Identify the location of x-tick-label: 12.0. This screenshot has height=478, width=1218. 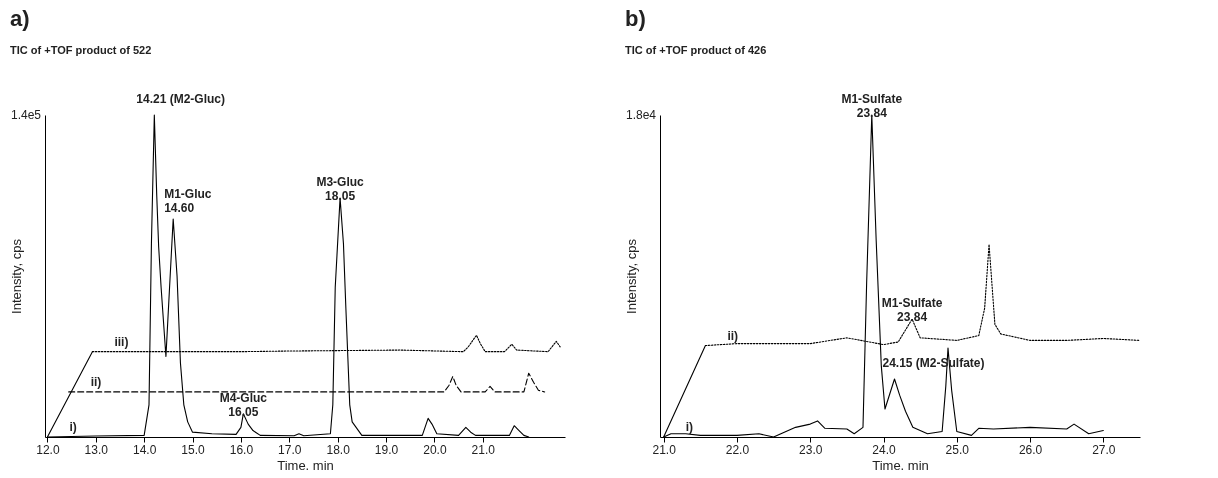
(48, 449).